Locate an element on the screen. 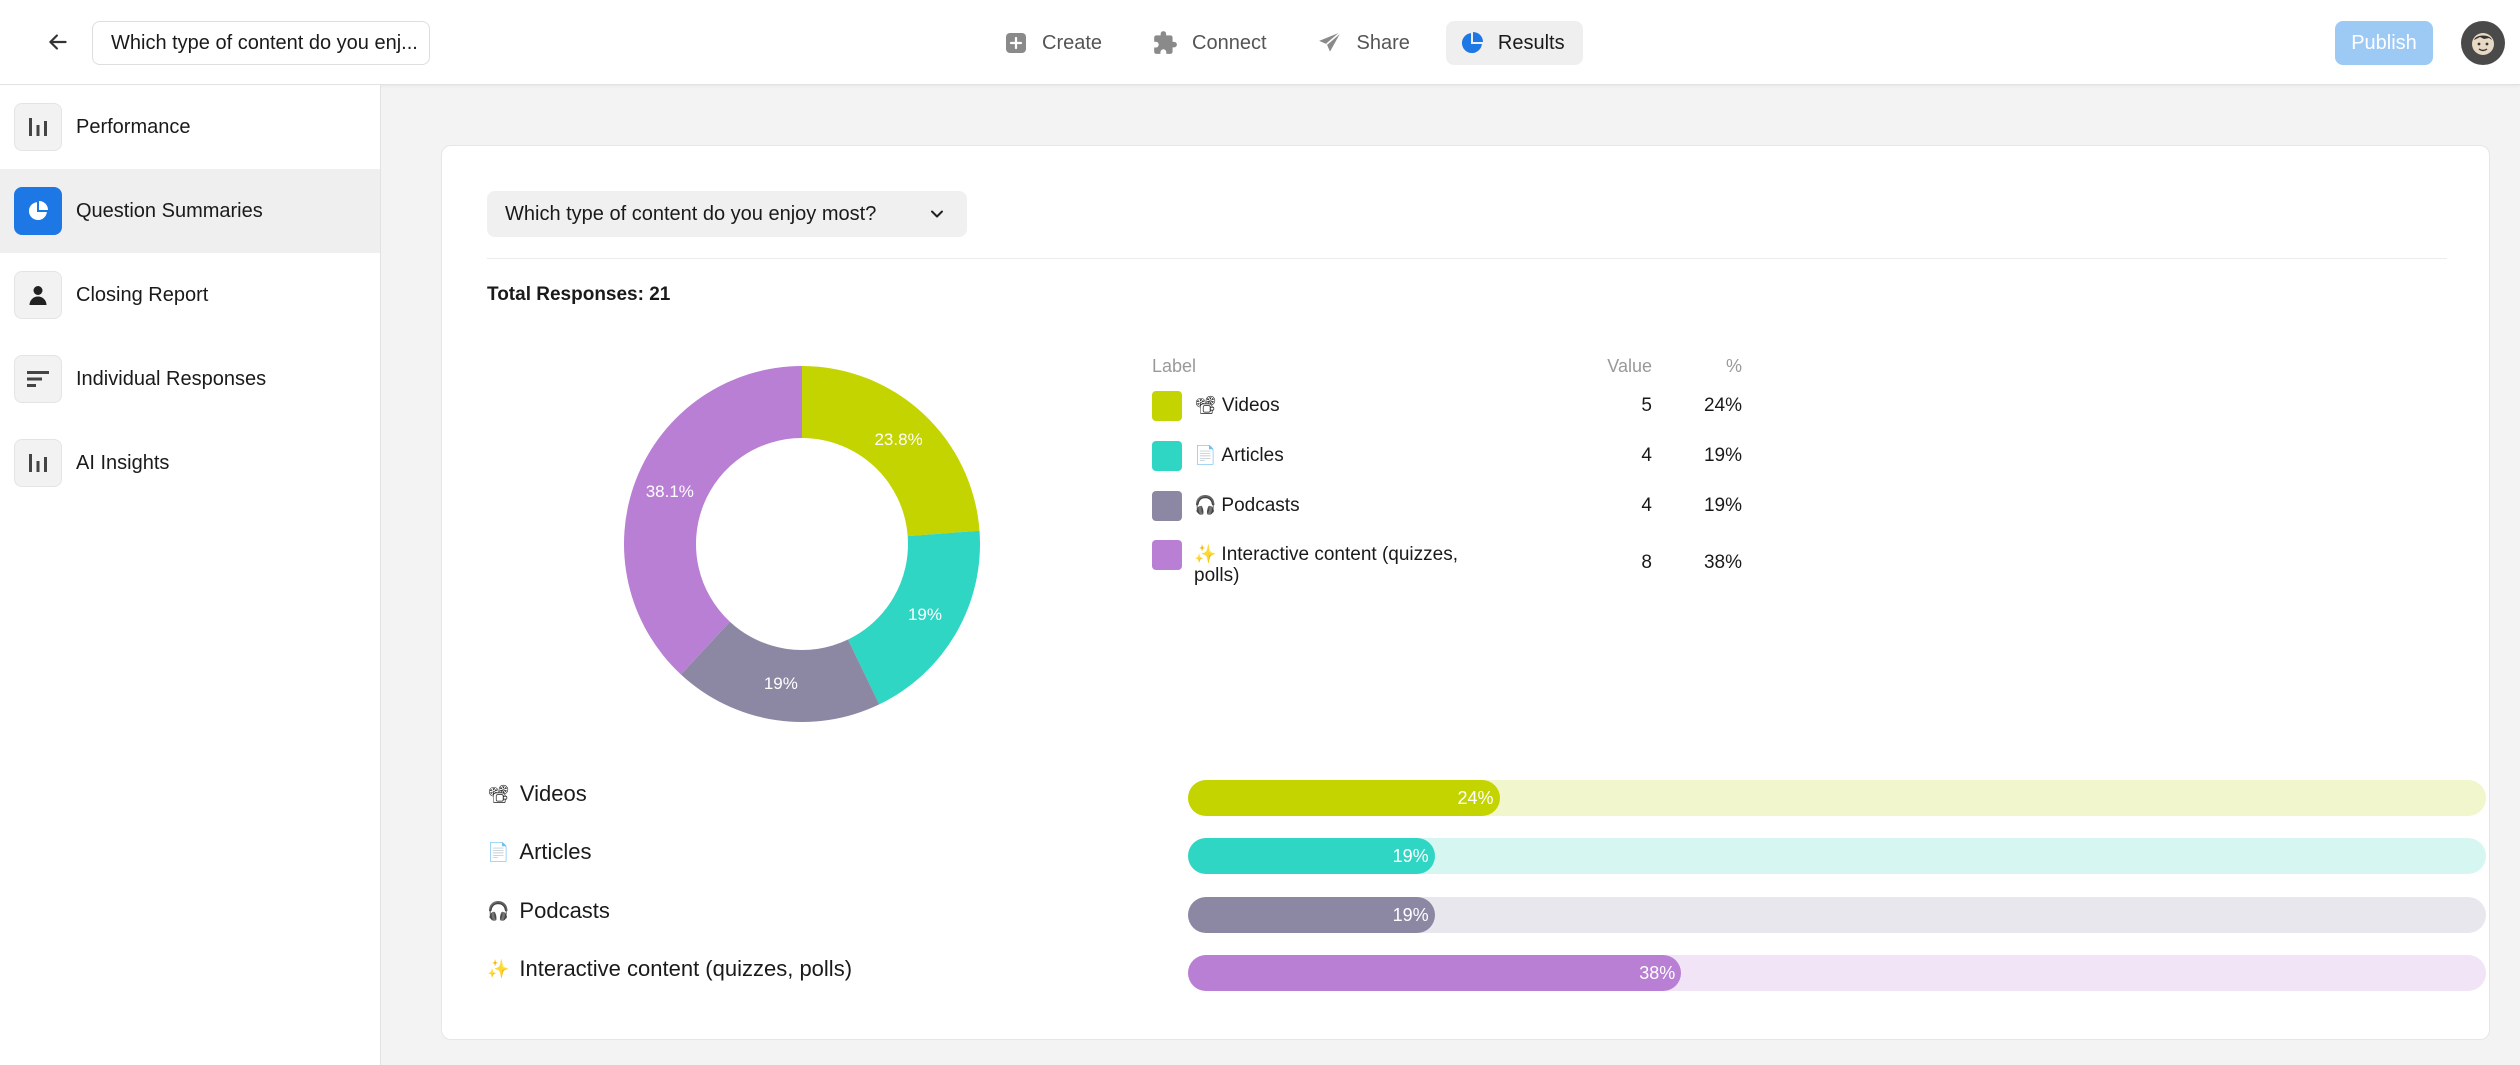  legend-value: 8 is located at coordinates (1646, 562).